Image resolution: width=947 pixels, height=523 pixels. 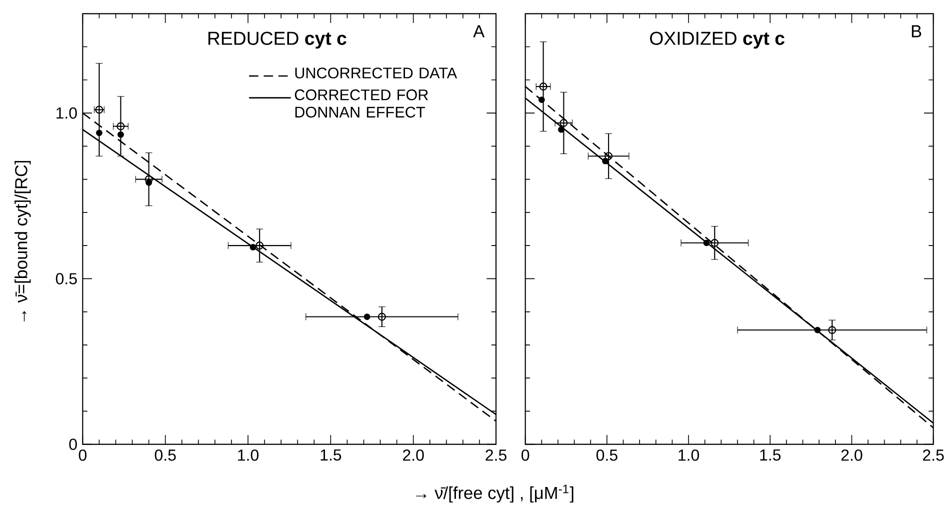 I want to click on text: OXIDIZED cyt c, so click(x=717, y=40).